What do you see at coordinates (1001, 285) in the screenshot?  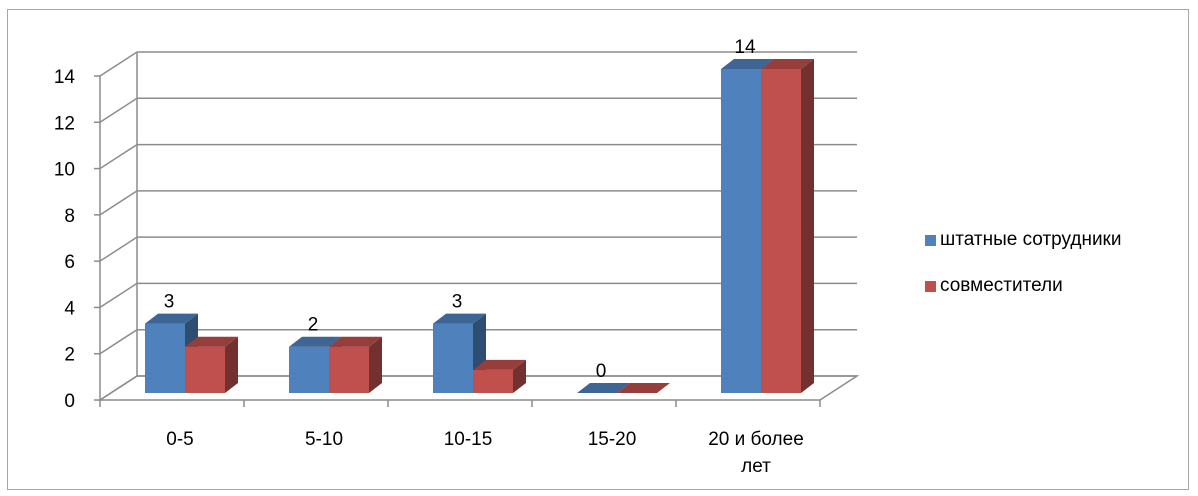 I see `legend-label-part-time: совместители` at bounding box center [1001, 285].